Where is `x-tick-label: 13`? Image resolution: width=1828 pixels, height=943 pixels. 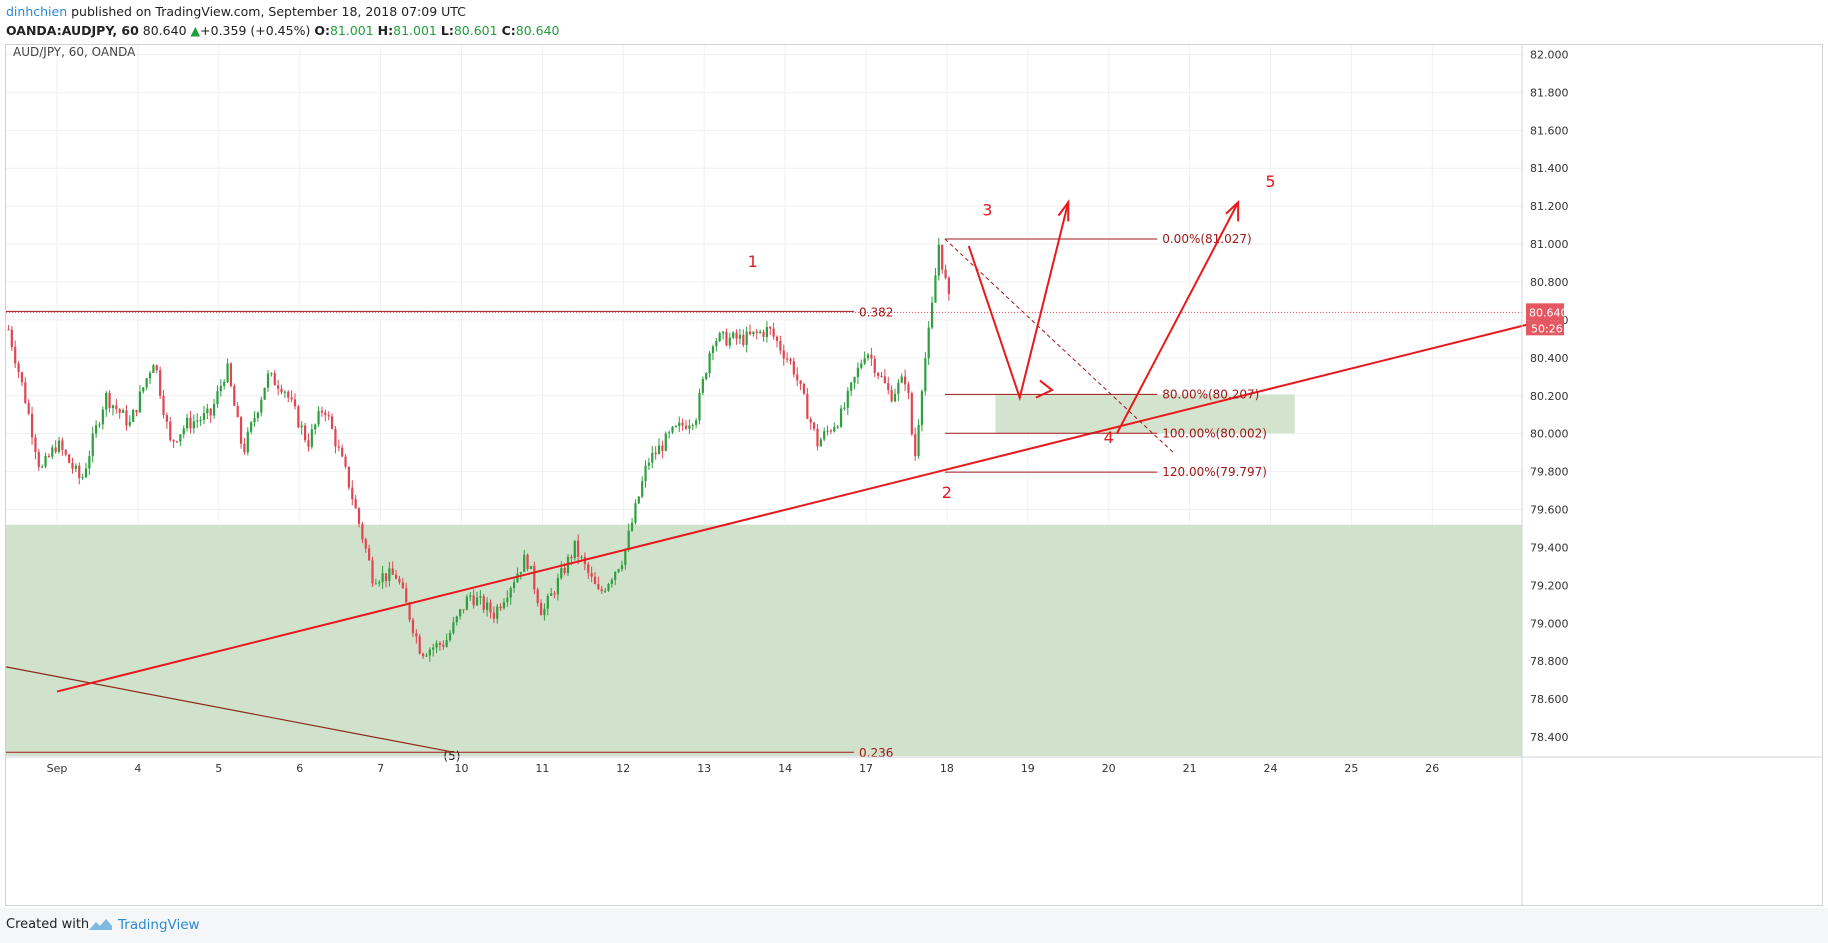
x-tick-label: 13 is located at coordinates (704, 768).